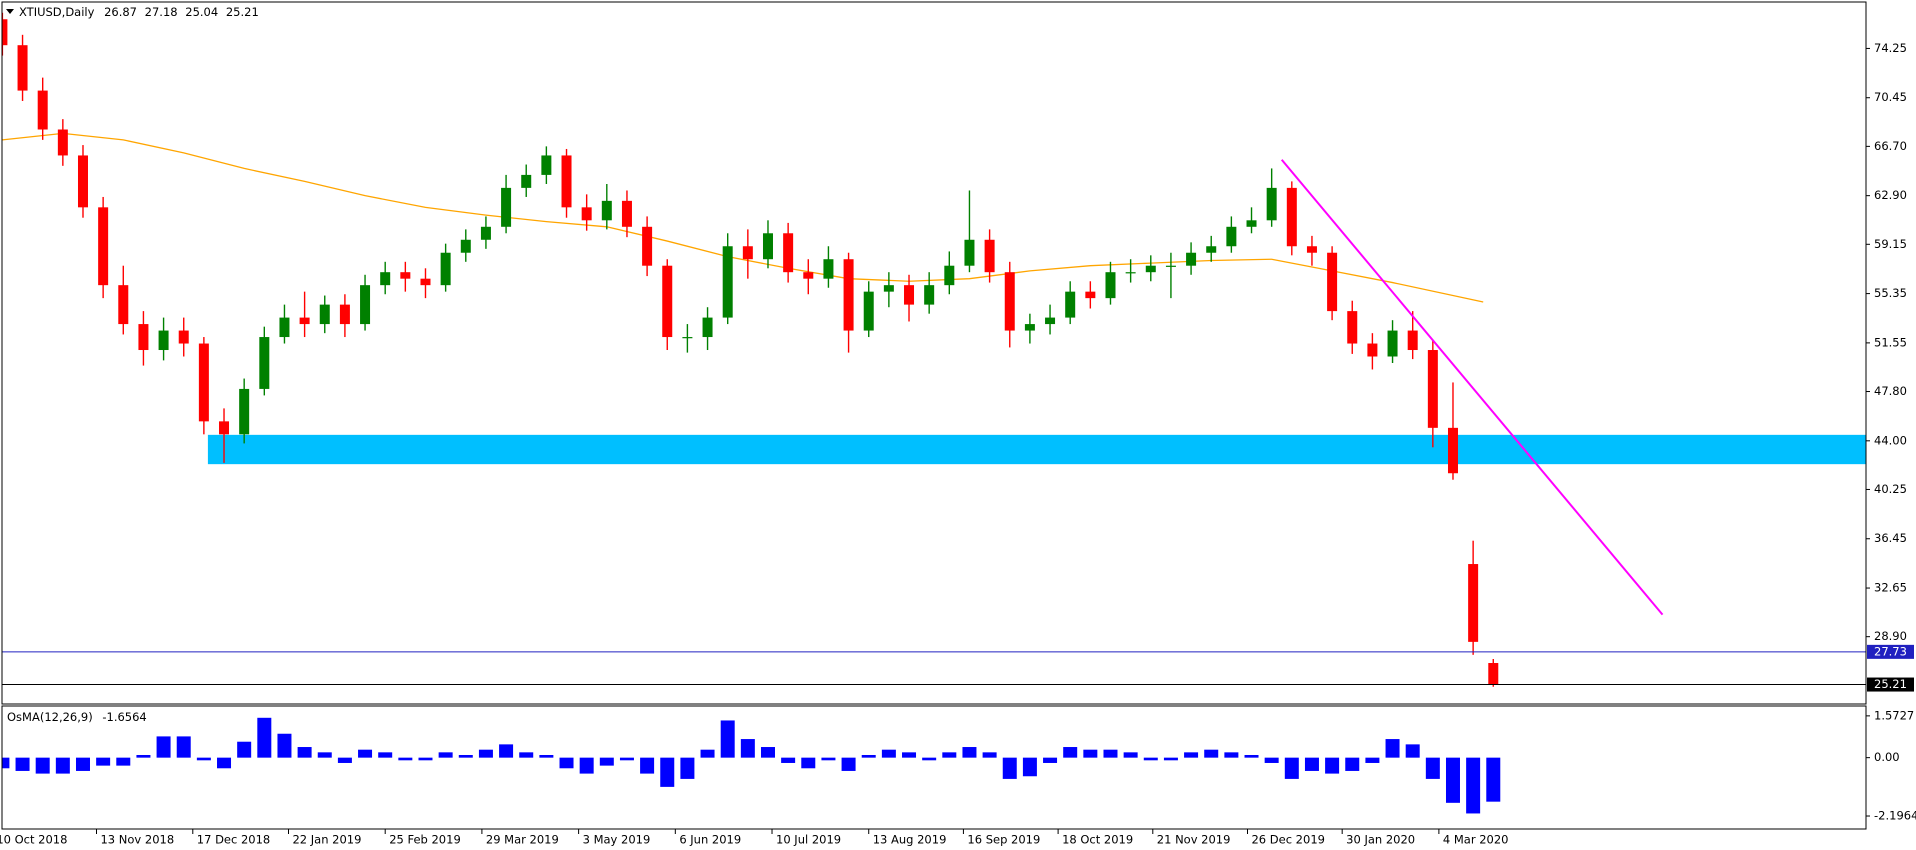 The width and height of the screenshot is (1916, 850). What do you see at coordinates (1194, 840) in the screenshot?
I see `x-tick-label: 21 Nov 2019` at bounding box center [1194, 840].